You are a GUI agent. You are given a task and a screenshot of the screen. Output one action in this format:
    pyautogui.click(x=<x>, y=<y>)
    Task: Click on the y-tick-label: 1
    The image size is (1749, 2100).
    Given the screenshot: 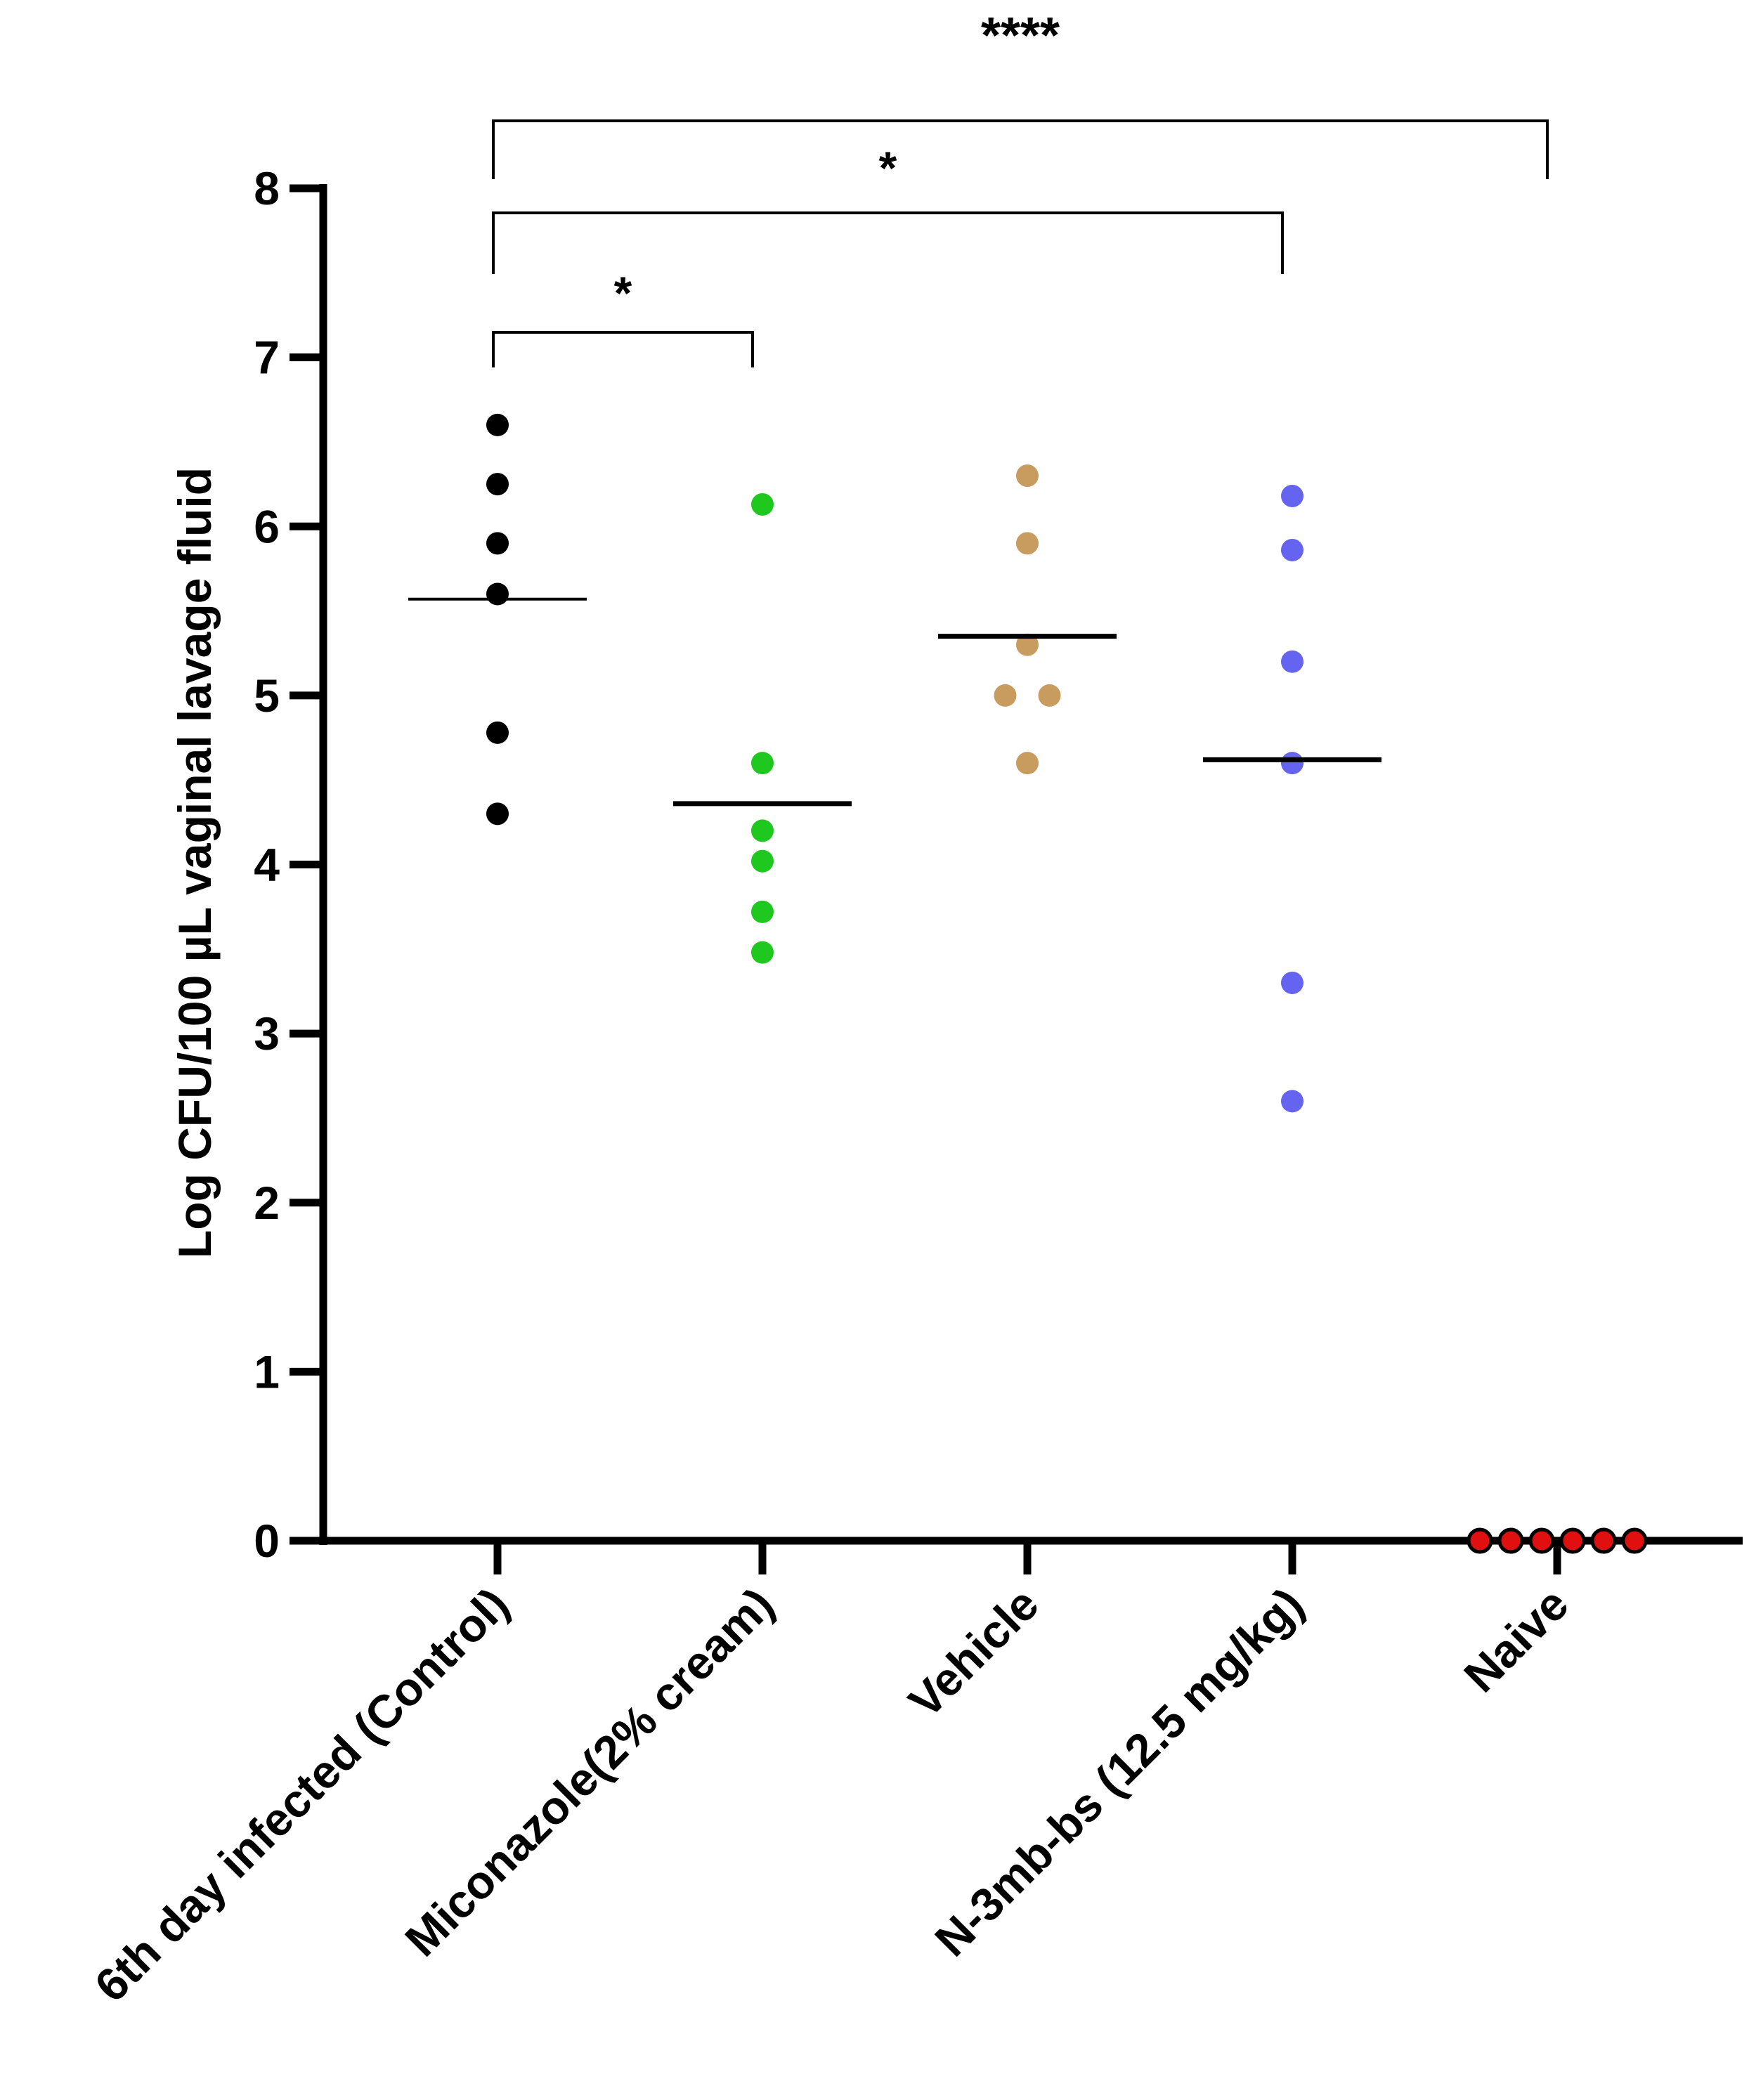 What is the action you would take?
    pyautogui.click(x=267, y=1371)
    